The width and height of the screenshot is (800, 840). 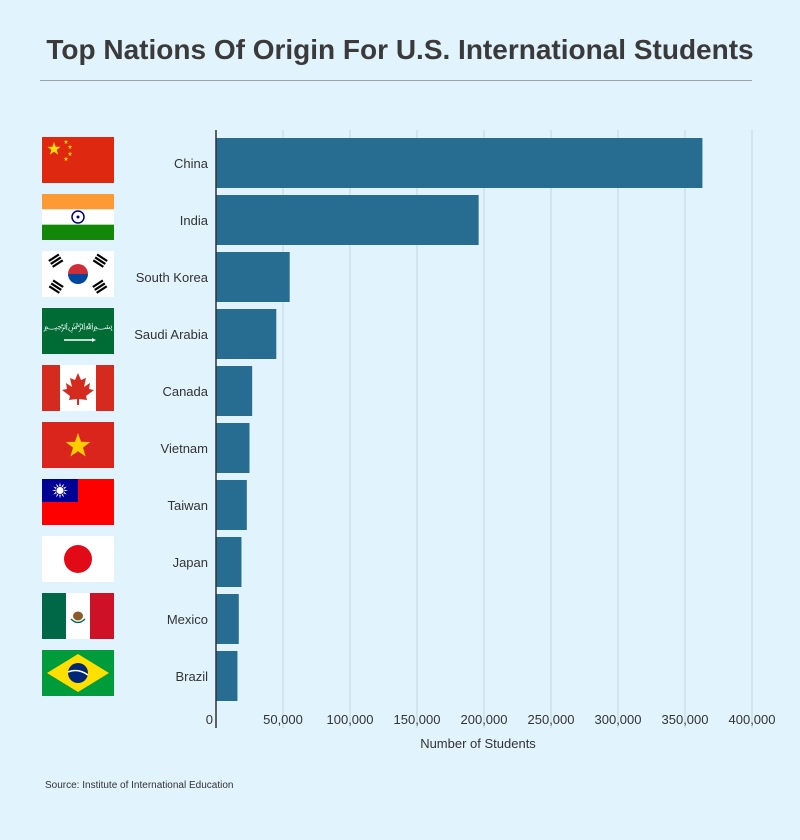 I want to click on category-label: Mexico, so click(x=187, y=619).